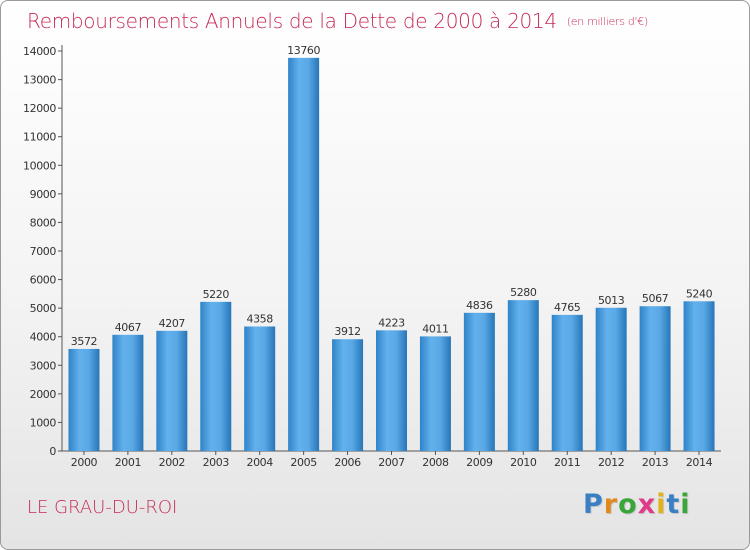 The image size is (750, 550). What do you see at coordinates (39, 80) in the screenshot?
I see `y-tick-label: 13000` at bounding box center [39, 80].